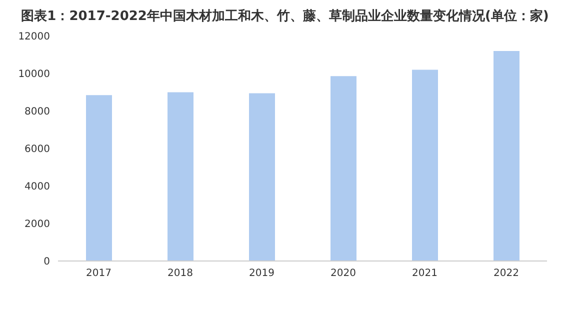 The width and height of the screenshot is (570, 324). What do you see at coordinates (180, 274) in the screenshot?
I see `x-tick-label: 2018` at bounding box center [180, 274].